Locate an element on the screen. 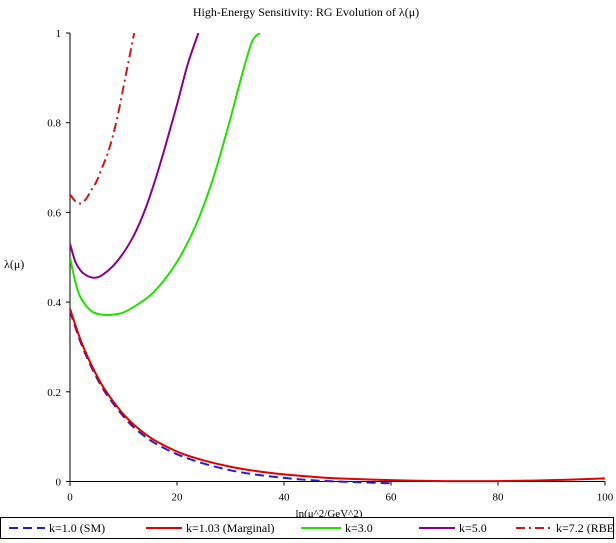 The height and width of the screenshot is (543, 616). y-axis-label: λ(μ) is located at coordinates (14, 264).